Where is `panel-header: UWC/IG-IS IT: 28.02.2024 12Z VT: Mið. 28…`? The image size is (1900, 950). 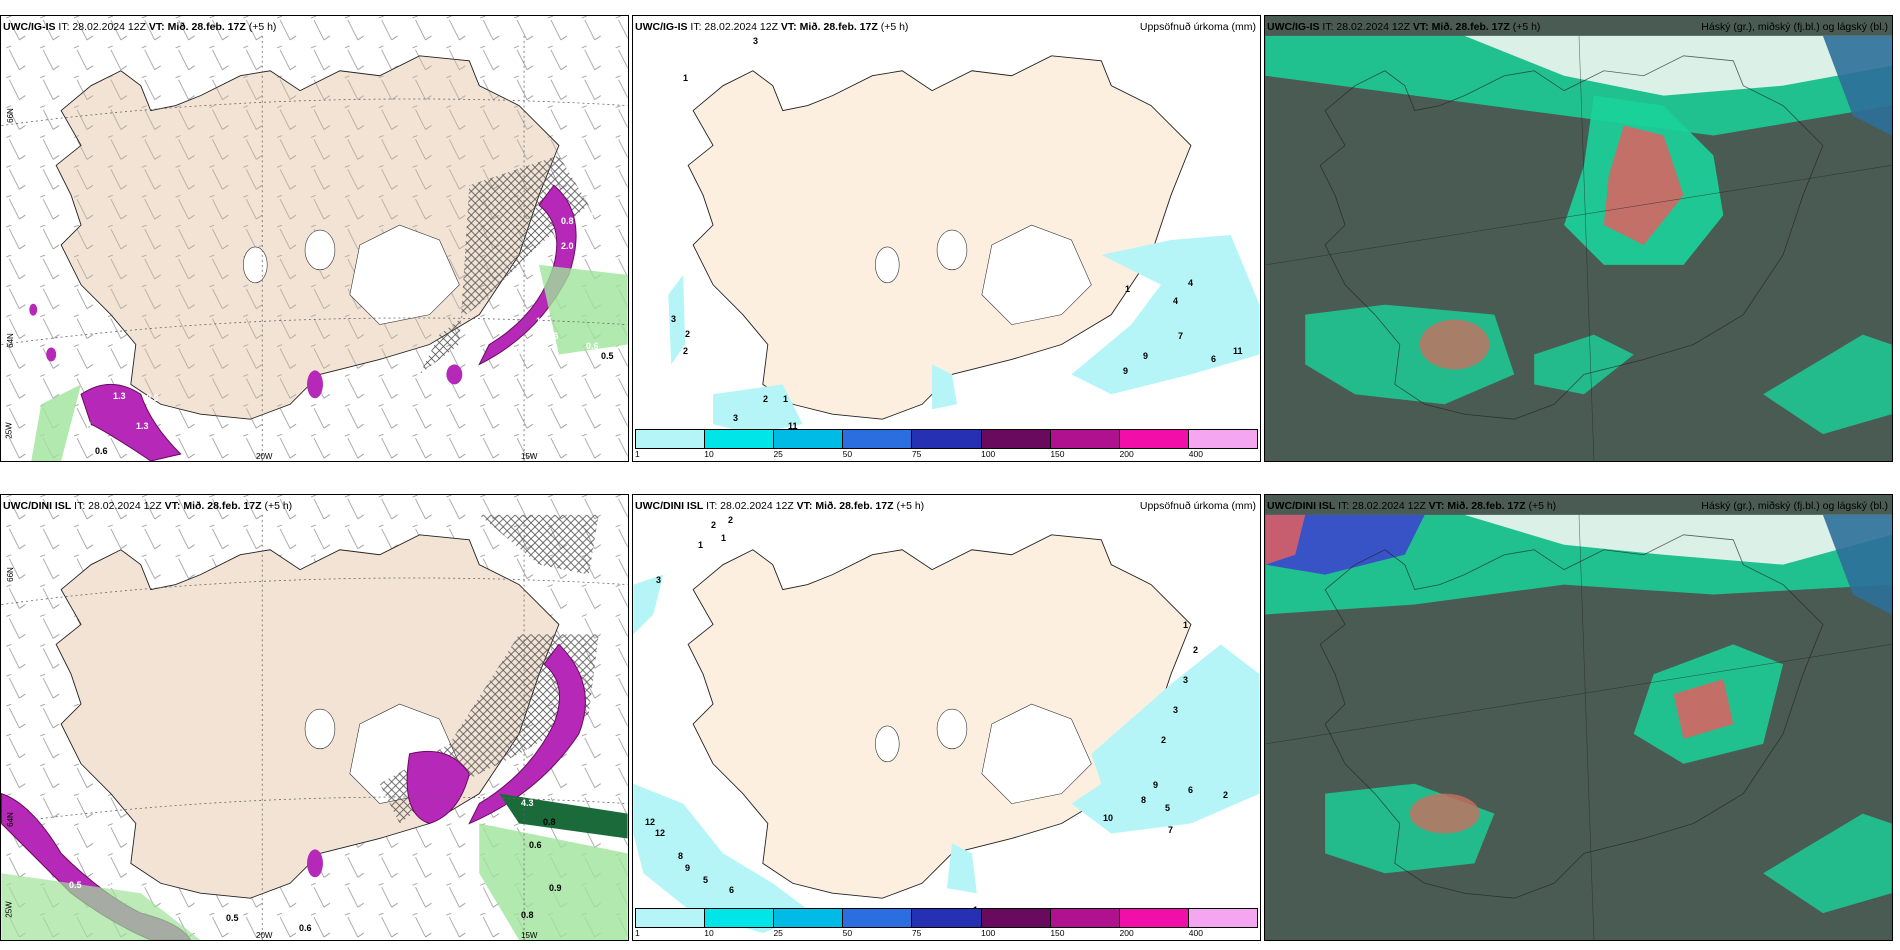 panel-header: UWC/IG-IS IT: 28.02.2024 12Z VT: Mið. 28… is located at coordinates (313, 27).